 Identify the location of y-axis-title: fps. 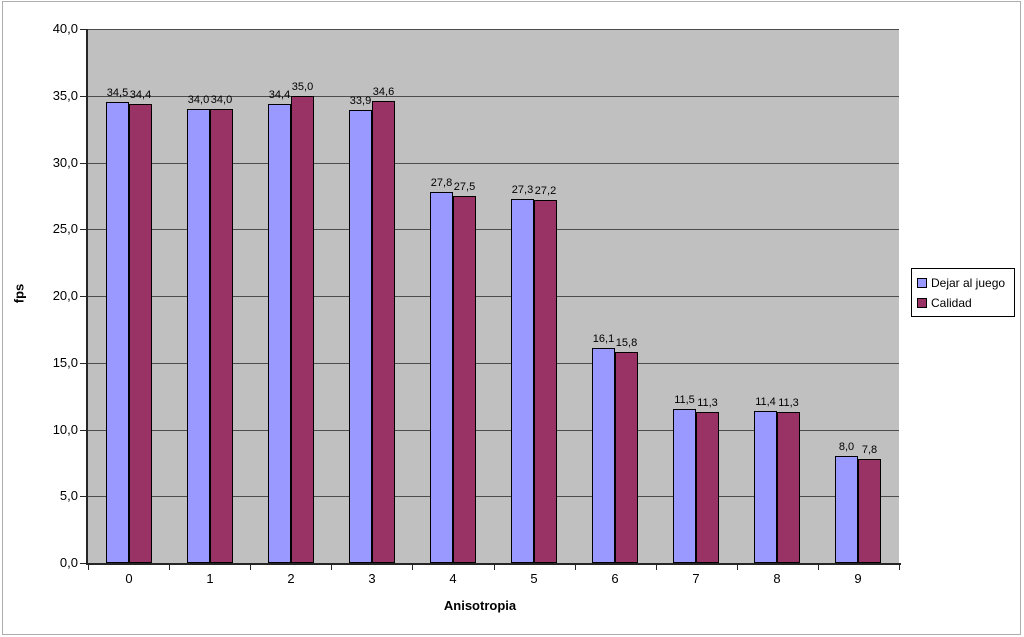
(19, 293).